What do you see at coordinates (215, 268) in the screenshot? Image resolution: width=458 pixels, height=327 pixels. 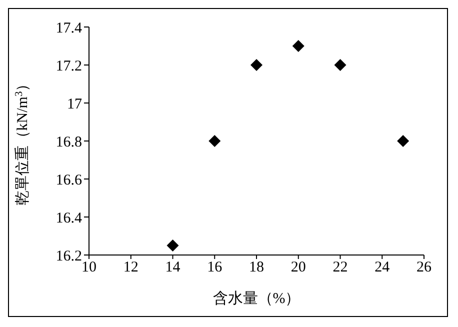 I see `x-tick-label: 16` at bounding box center [215, 268].